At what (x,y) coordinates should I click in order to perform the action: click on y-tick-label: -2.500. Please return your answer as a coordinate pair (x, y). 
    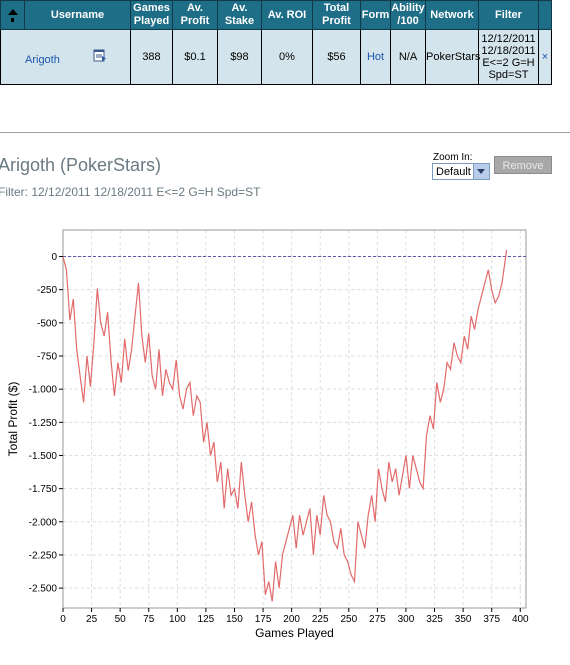
    Looking at the image, I should click on (43, 589).